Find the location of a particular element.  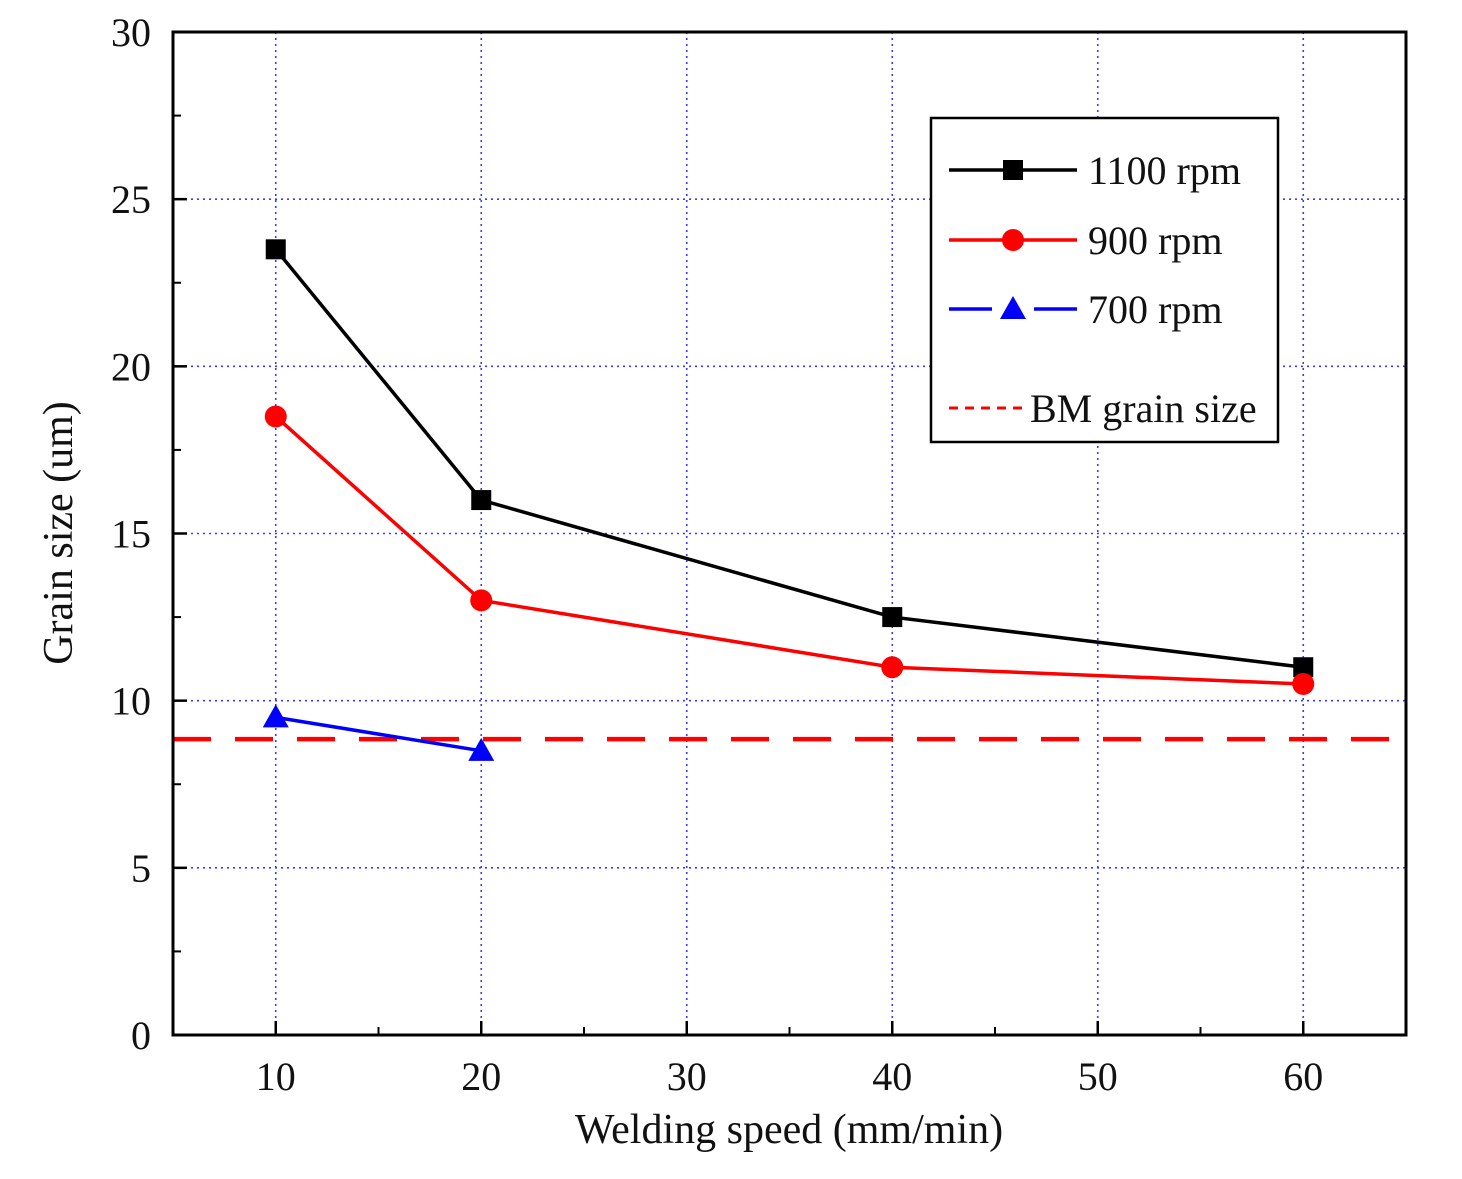

y-tick-label-5: 5 is located at coordinates (141, 868).